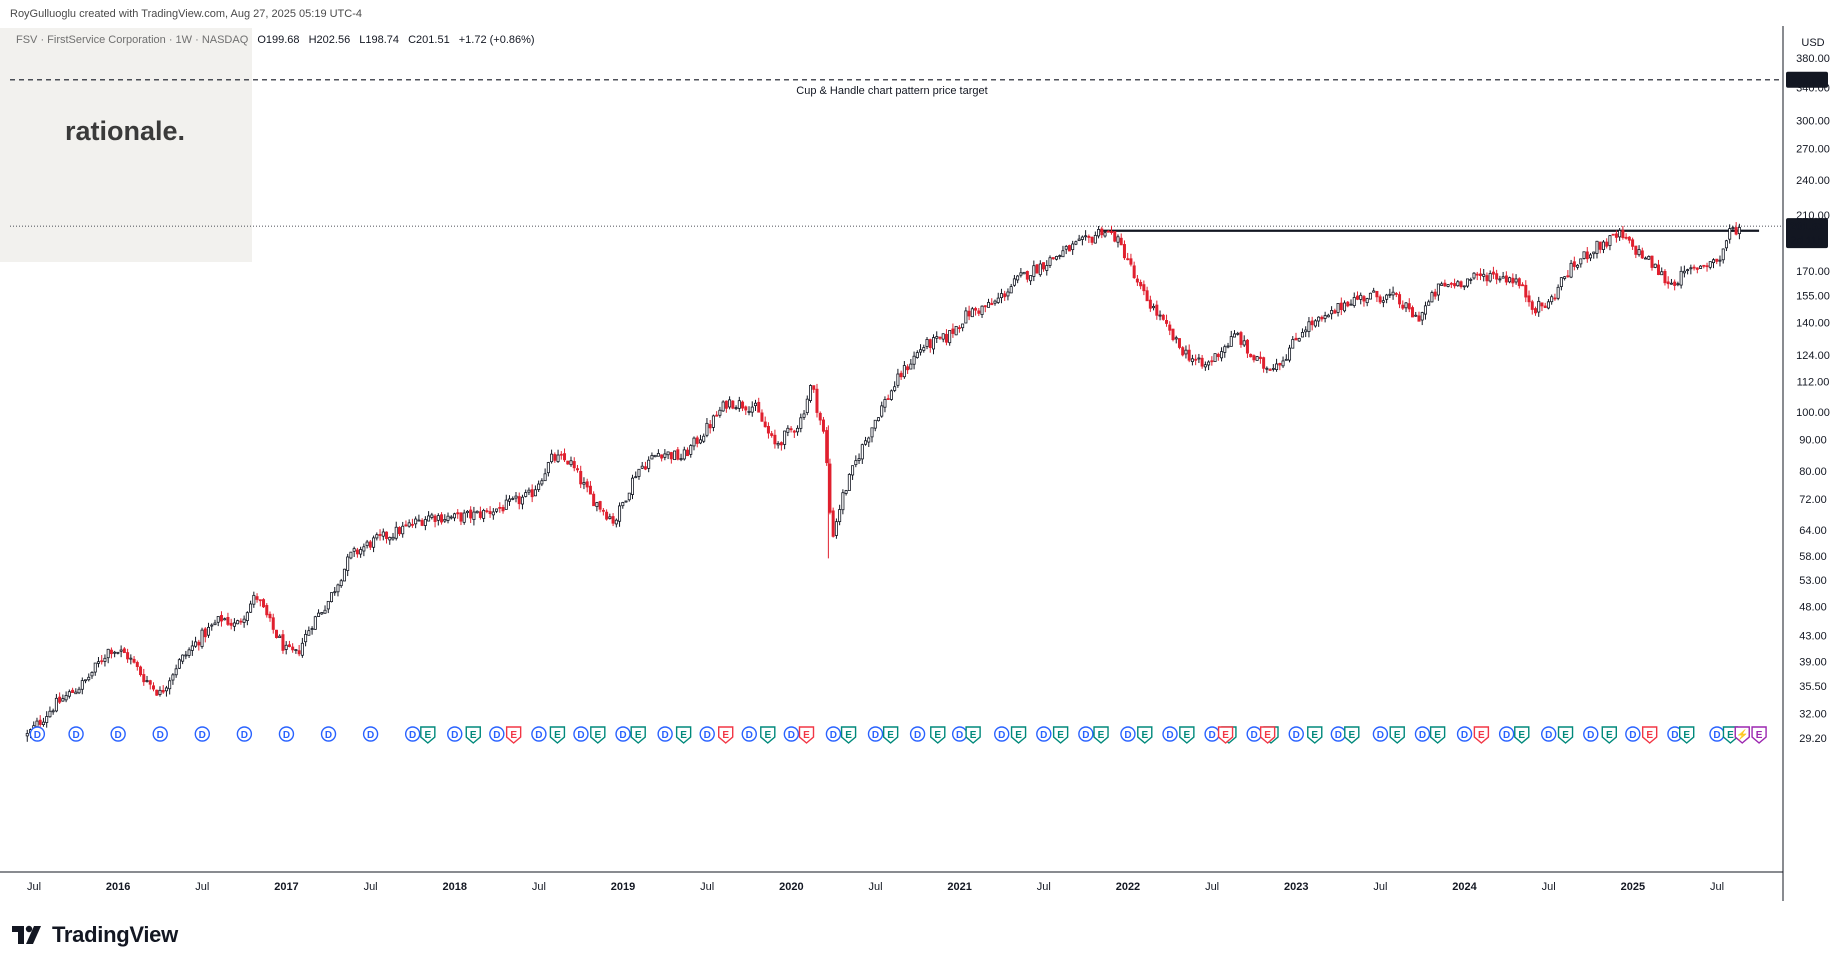 The width and height of the screenshot is (1835, 958). I want to click on time-tick-year: 2024, so click(1464, 887).